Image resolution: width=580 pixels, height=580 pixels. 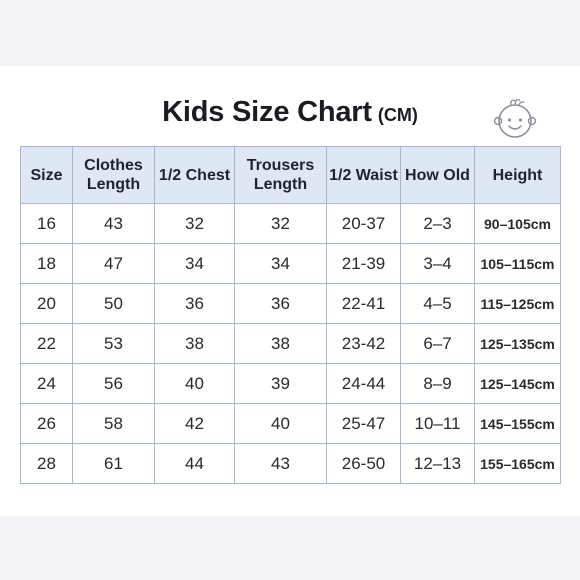 I want to click on cell-trousers-length: 36, so click(x=280, y=303).